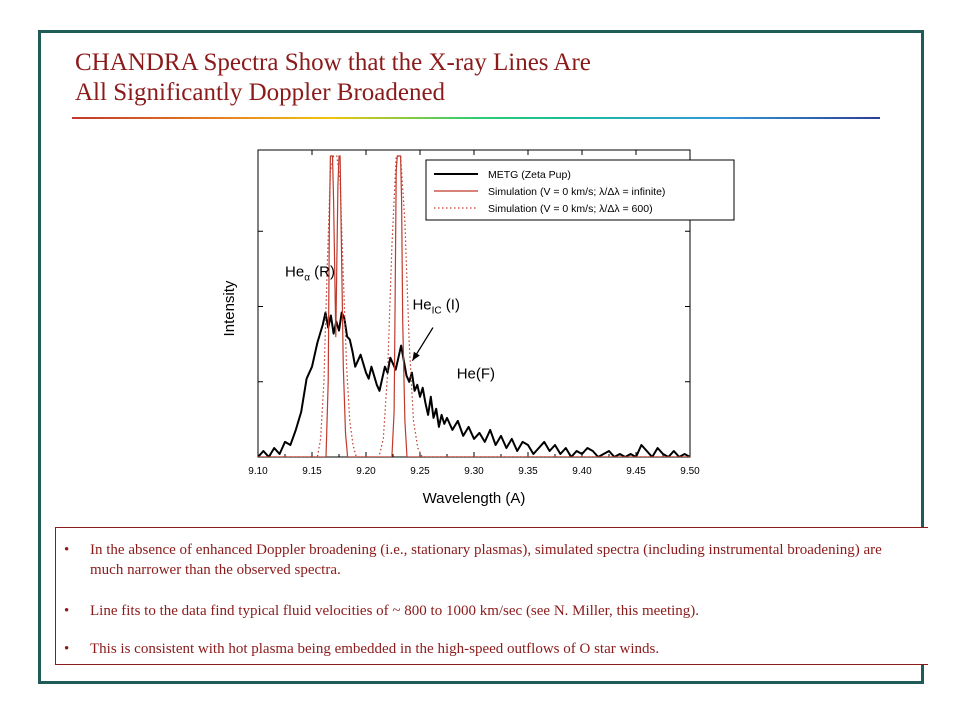 This screenshot has height=720, width=960. What do you see at coordinates (322, 271) in the screenshot?
I see `annotation-suffix: (R)` at bounding box center [322, 271].